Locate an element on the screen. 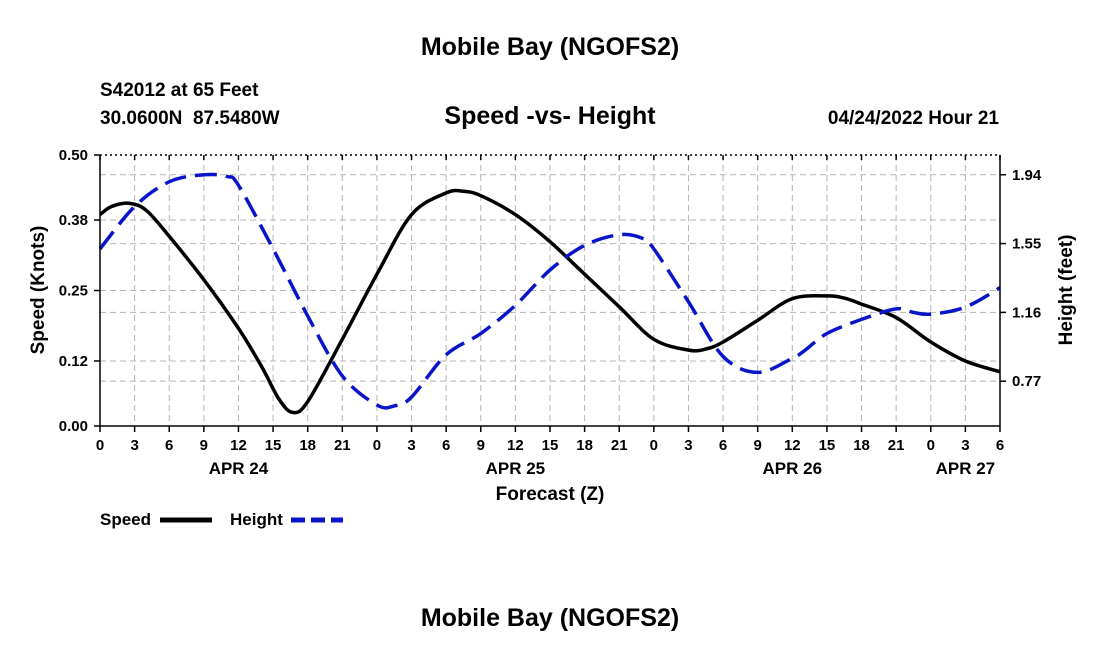 The image size is (1100, 650). y-tick-label: 0.12 is located at coordinates (73, 361).